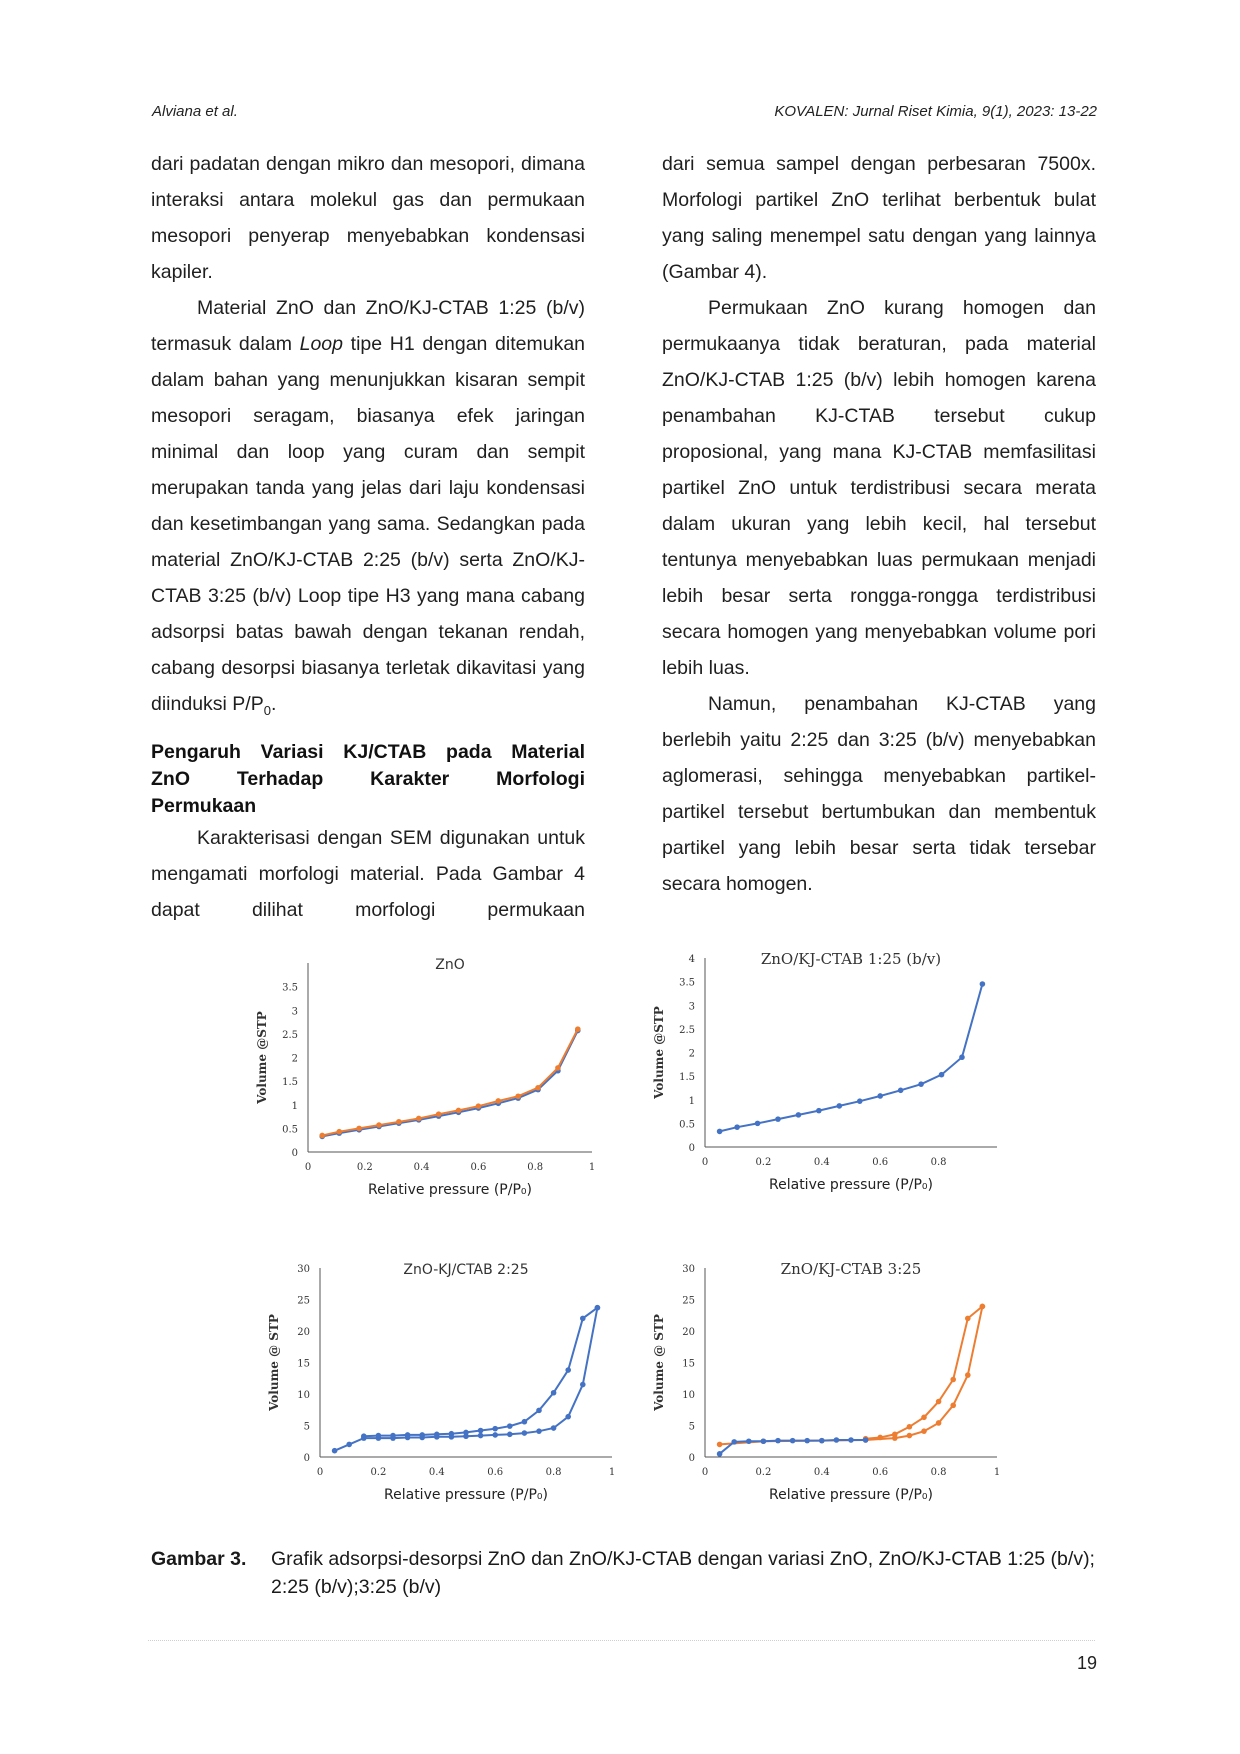  Describe the element at coordinates (851, 959) in the screenshot. I see `chart-title: ZnO/KJ-CTAB 1:25 (b/v)` at that location.